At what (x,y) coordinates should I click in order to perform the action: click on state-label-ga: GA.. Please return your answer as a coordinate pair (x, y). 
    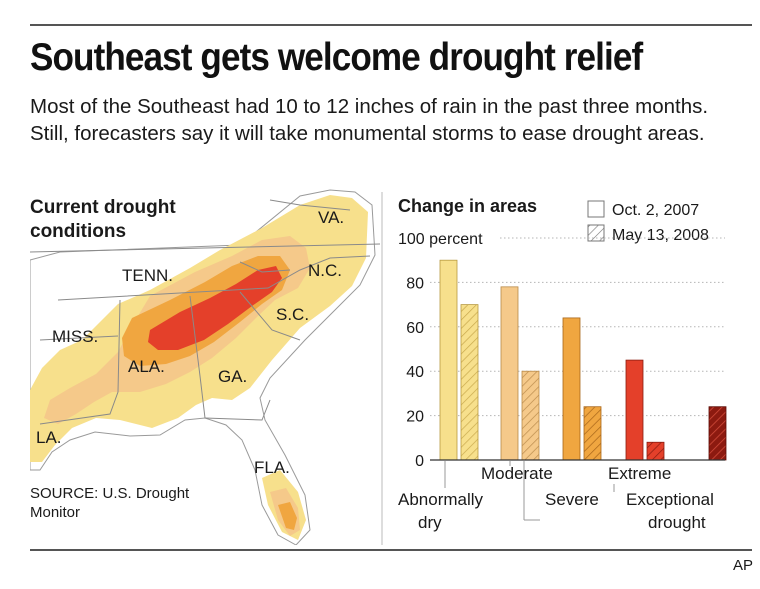
    Looking at the image, I should click on (232, 376).